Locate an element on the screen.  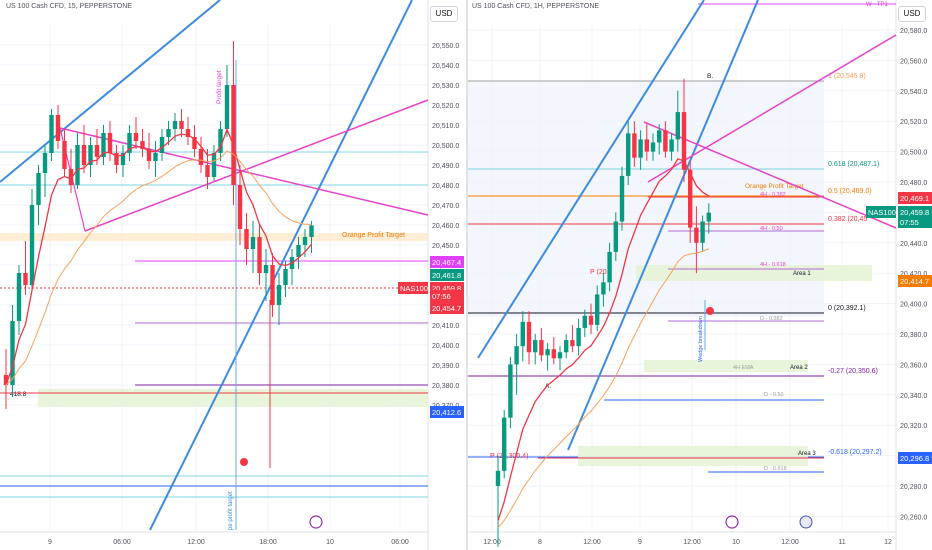
currency-button-right: USD is located at coordinates (912, 14).